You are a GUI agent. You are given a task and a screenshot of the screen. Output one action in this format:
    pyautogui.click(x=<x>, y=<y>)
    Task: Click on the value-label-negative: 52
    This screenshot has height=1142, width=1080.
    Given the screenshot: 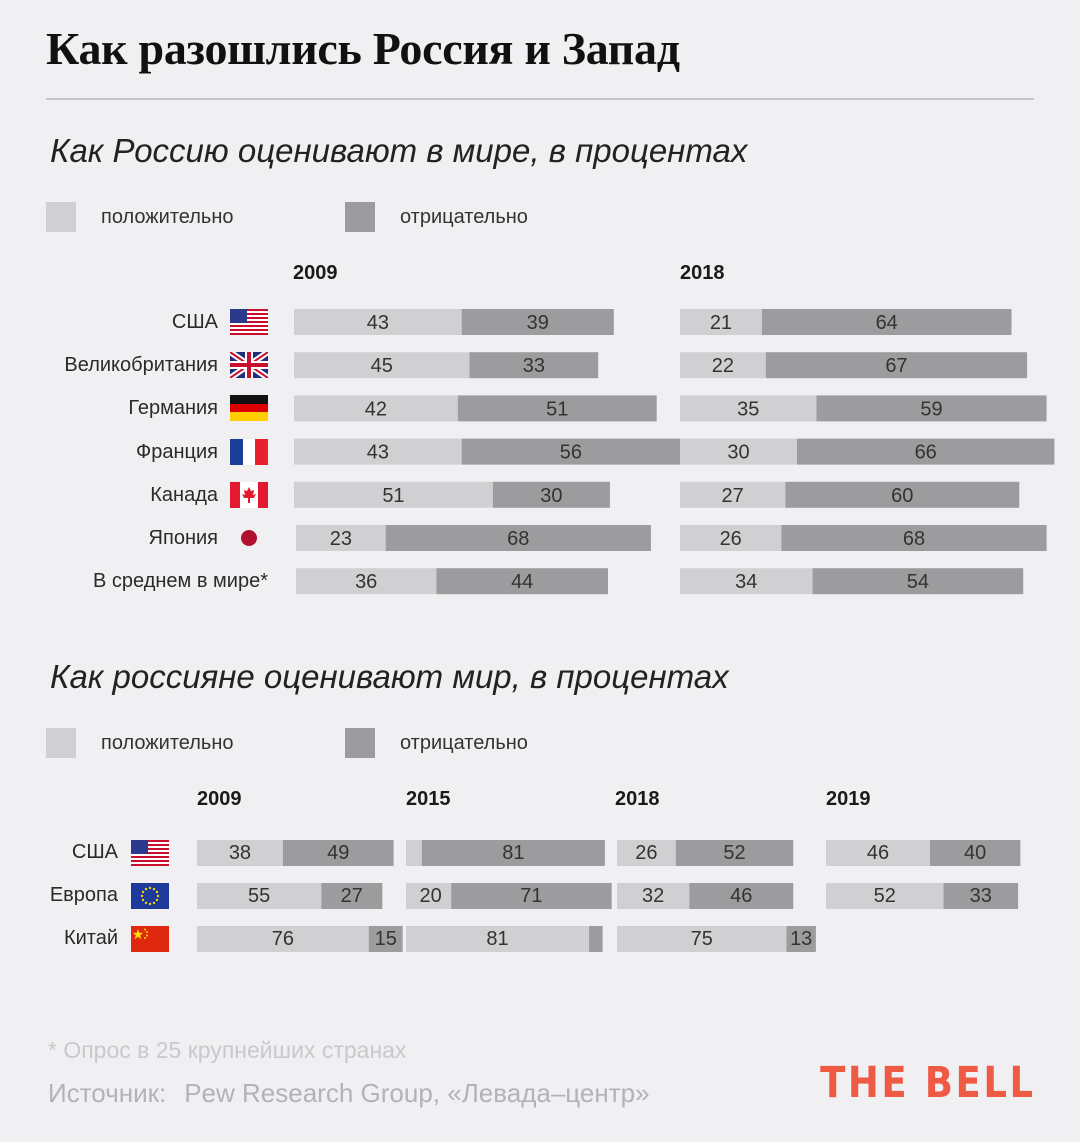 What is the action you would take?
    pyautogui.click(x=734, y=853)
    